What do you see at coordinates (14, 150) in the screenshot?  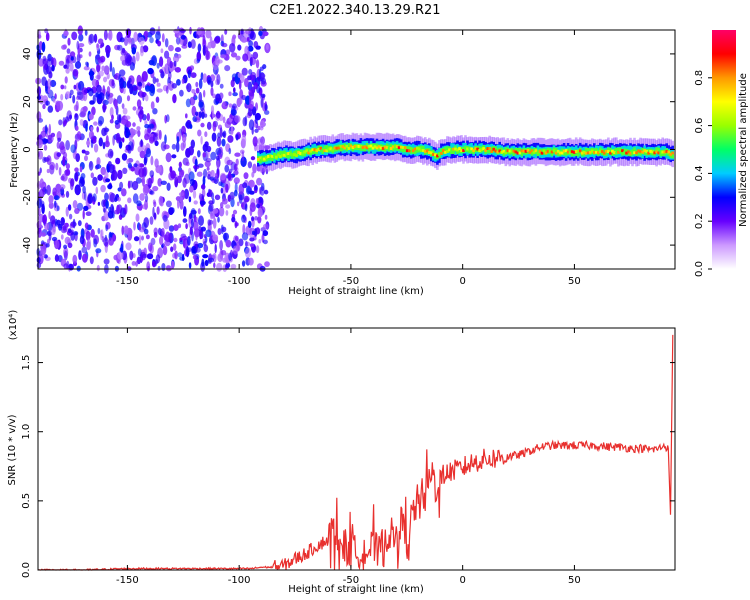 I see `spectrogram-y-axis-label: Frequency (Hz)` at bounding box center [14, 150].